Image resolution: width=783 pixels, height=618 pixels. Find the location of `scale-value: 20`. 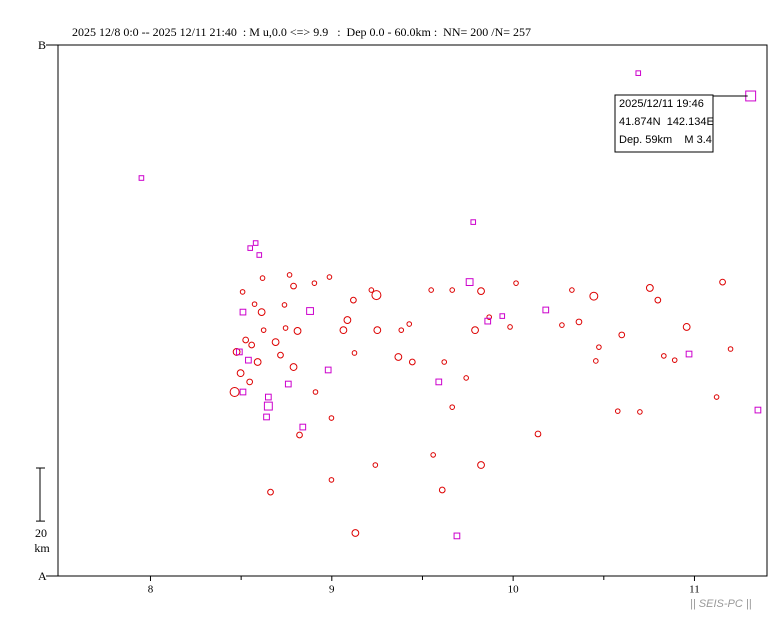

scale-value: 20 is located at coordinates (41, 533).